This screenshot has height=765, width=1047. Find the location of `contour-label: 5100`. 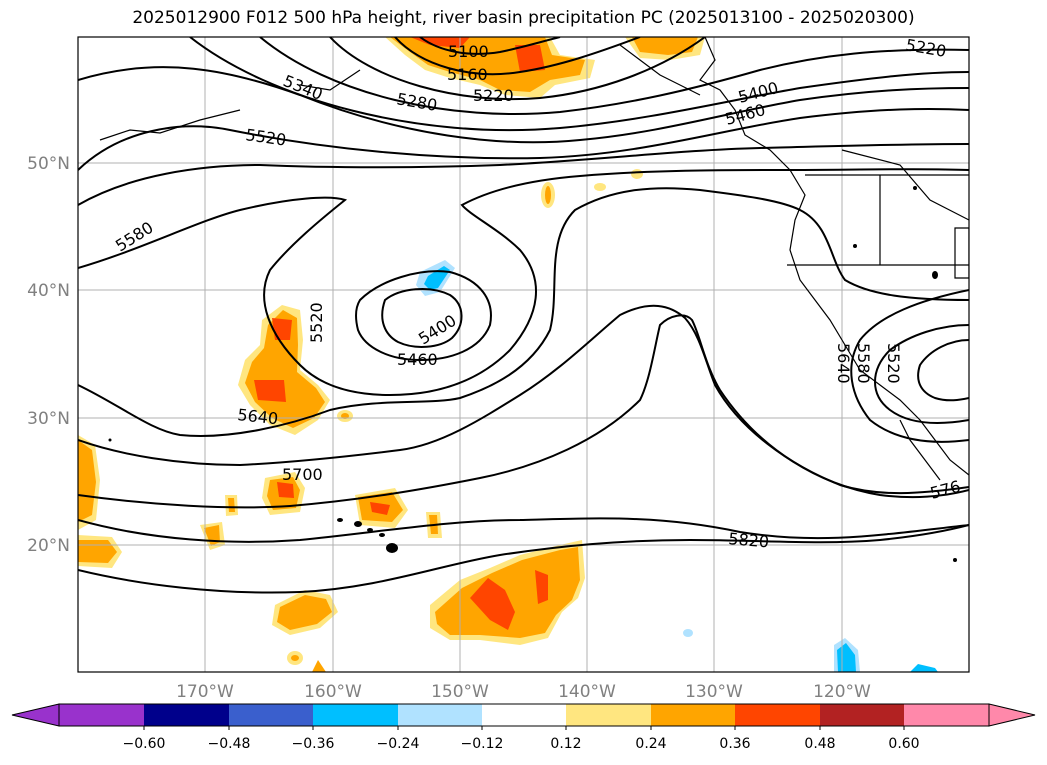

contour-label: 5100 is located at coordinates (468, 51).